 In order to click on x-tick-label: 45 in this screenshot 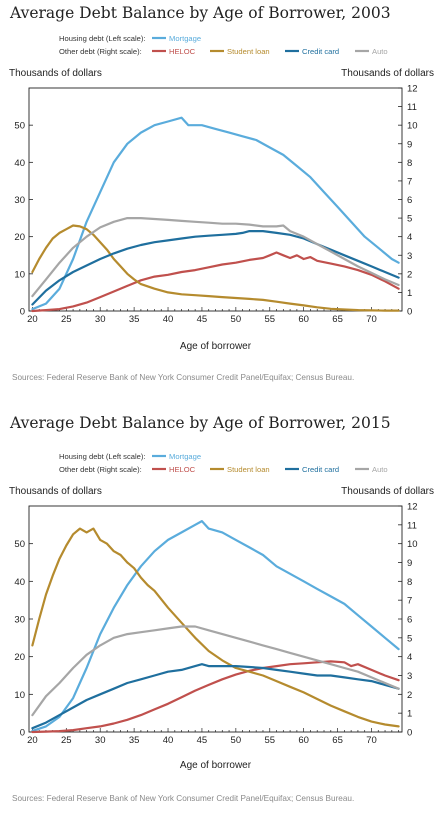, I will do `click(202, 319)`.